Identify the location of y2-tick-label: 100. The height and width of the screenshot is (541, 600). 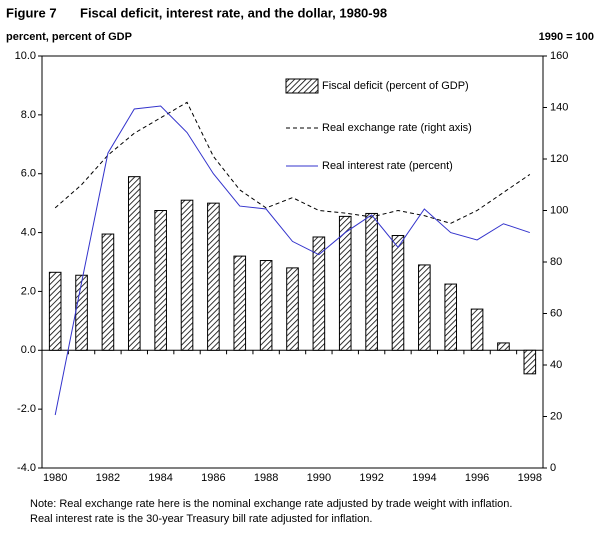
(559, 210).